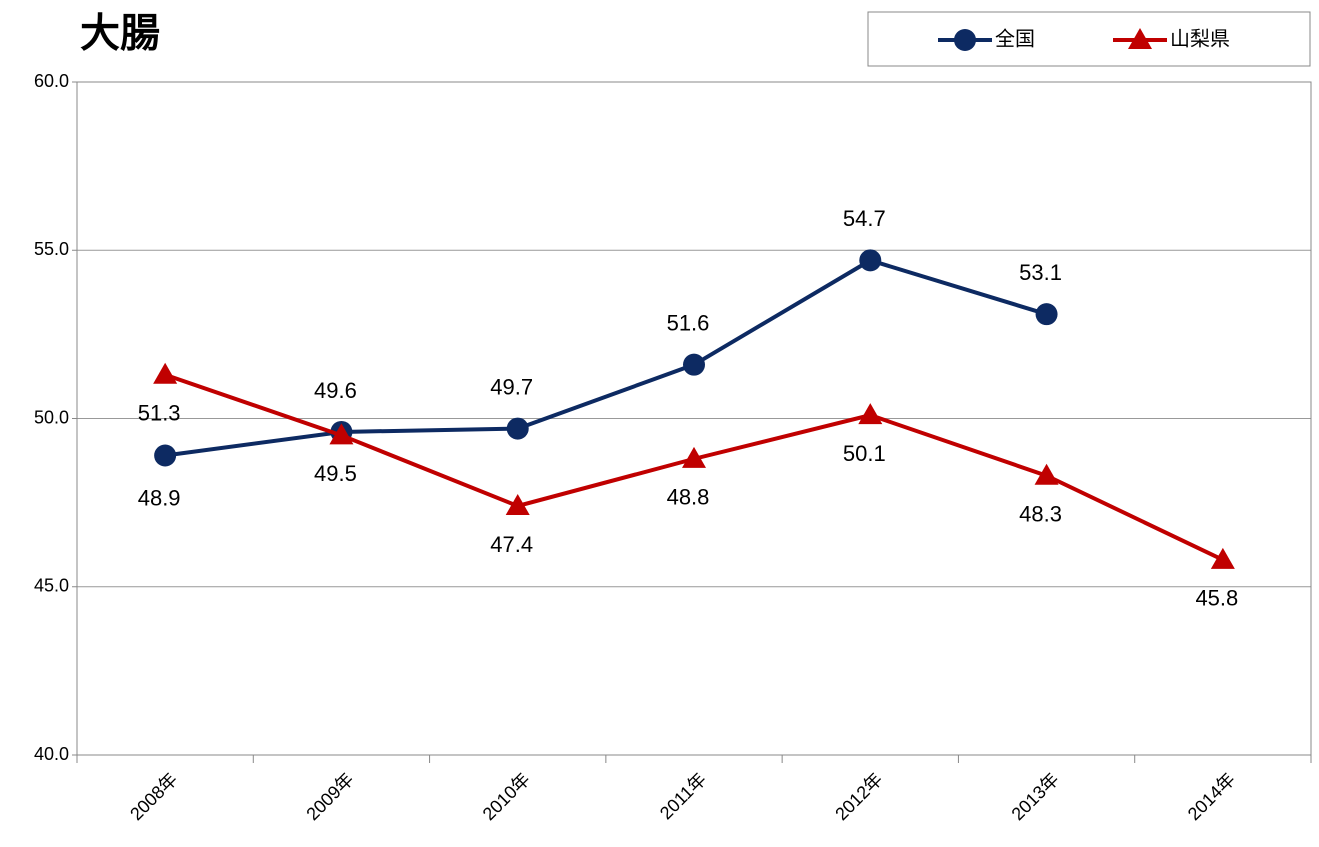 This screenshot has width=1319, height=847. Describe the element at coordinates (506, 796) in the screenshot. I see `x-tick-label: 2010年` at that location.